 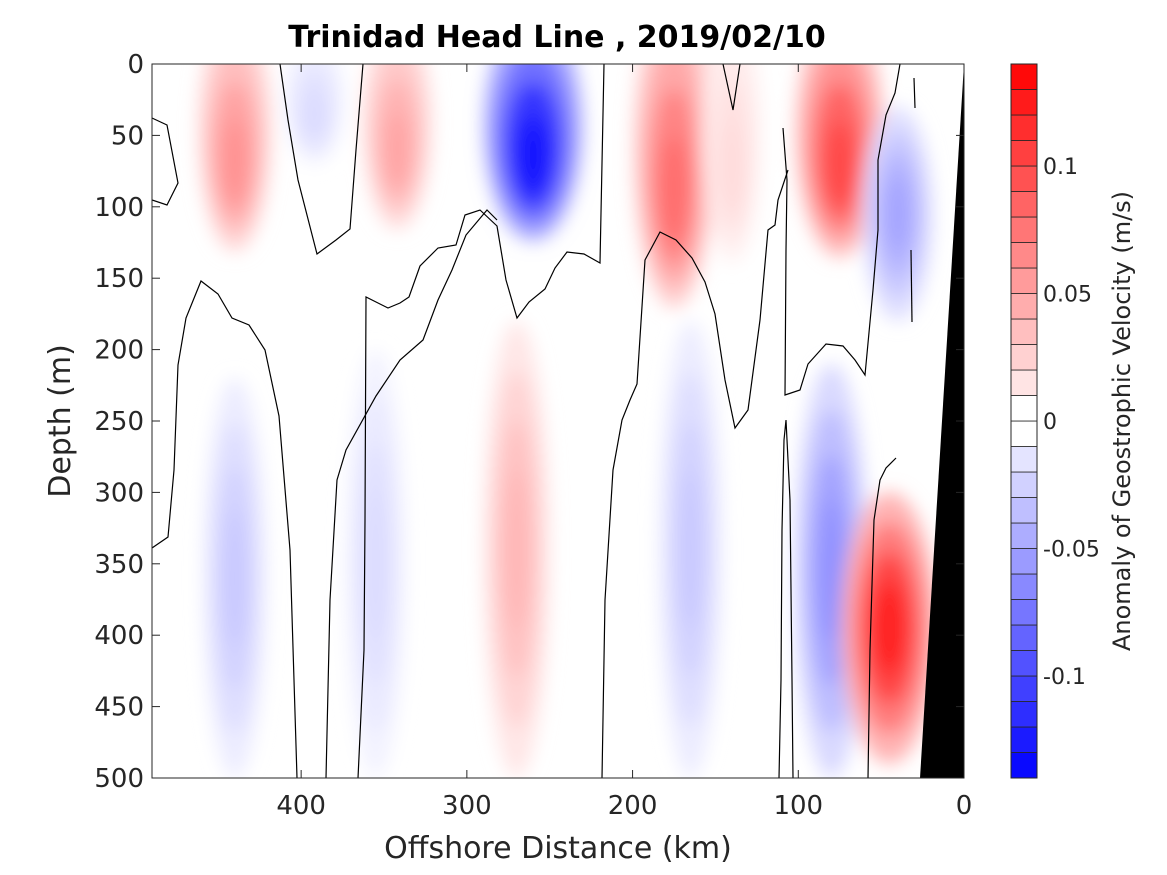 I want to click on x-tick-label: 0, so click(x=964, y=806).